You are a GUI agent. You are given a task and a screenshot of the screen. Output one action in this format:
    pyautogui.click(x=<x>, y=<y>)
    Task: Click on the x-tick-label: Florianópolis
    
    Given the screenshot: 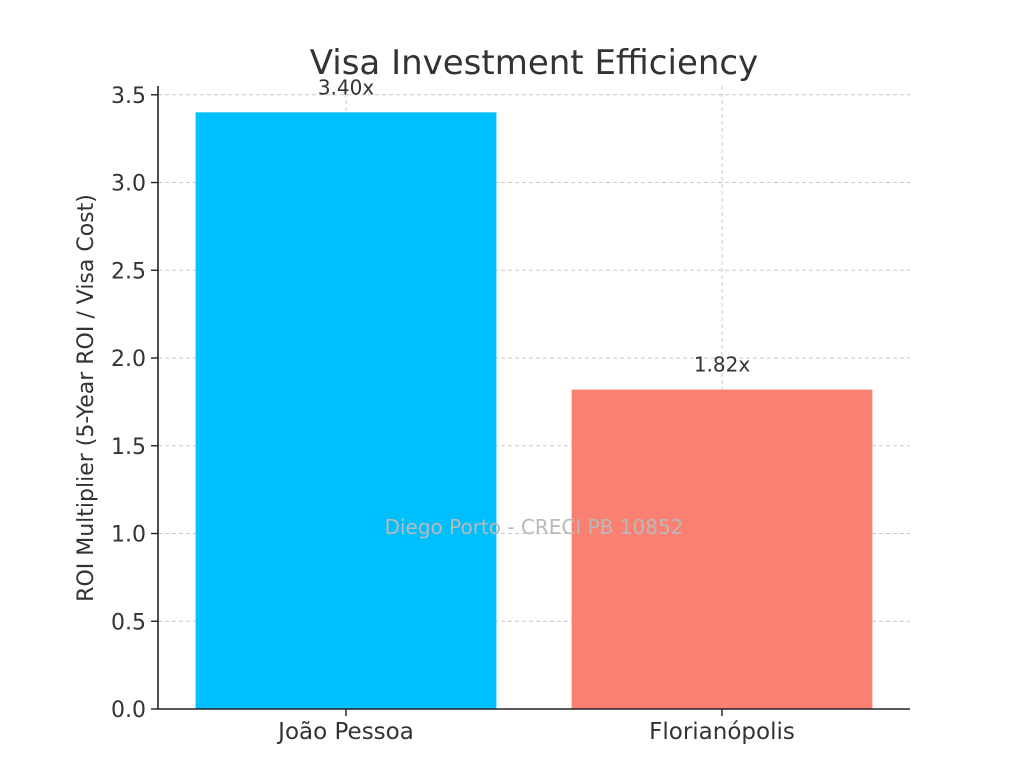 What is the action you would take?
    pyautogui.click(x=722, y=732)
    